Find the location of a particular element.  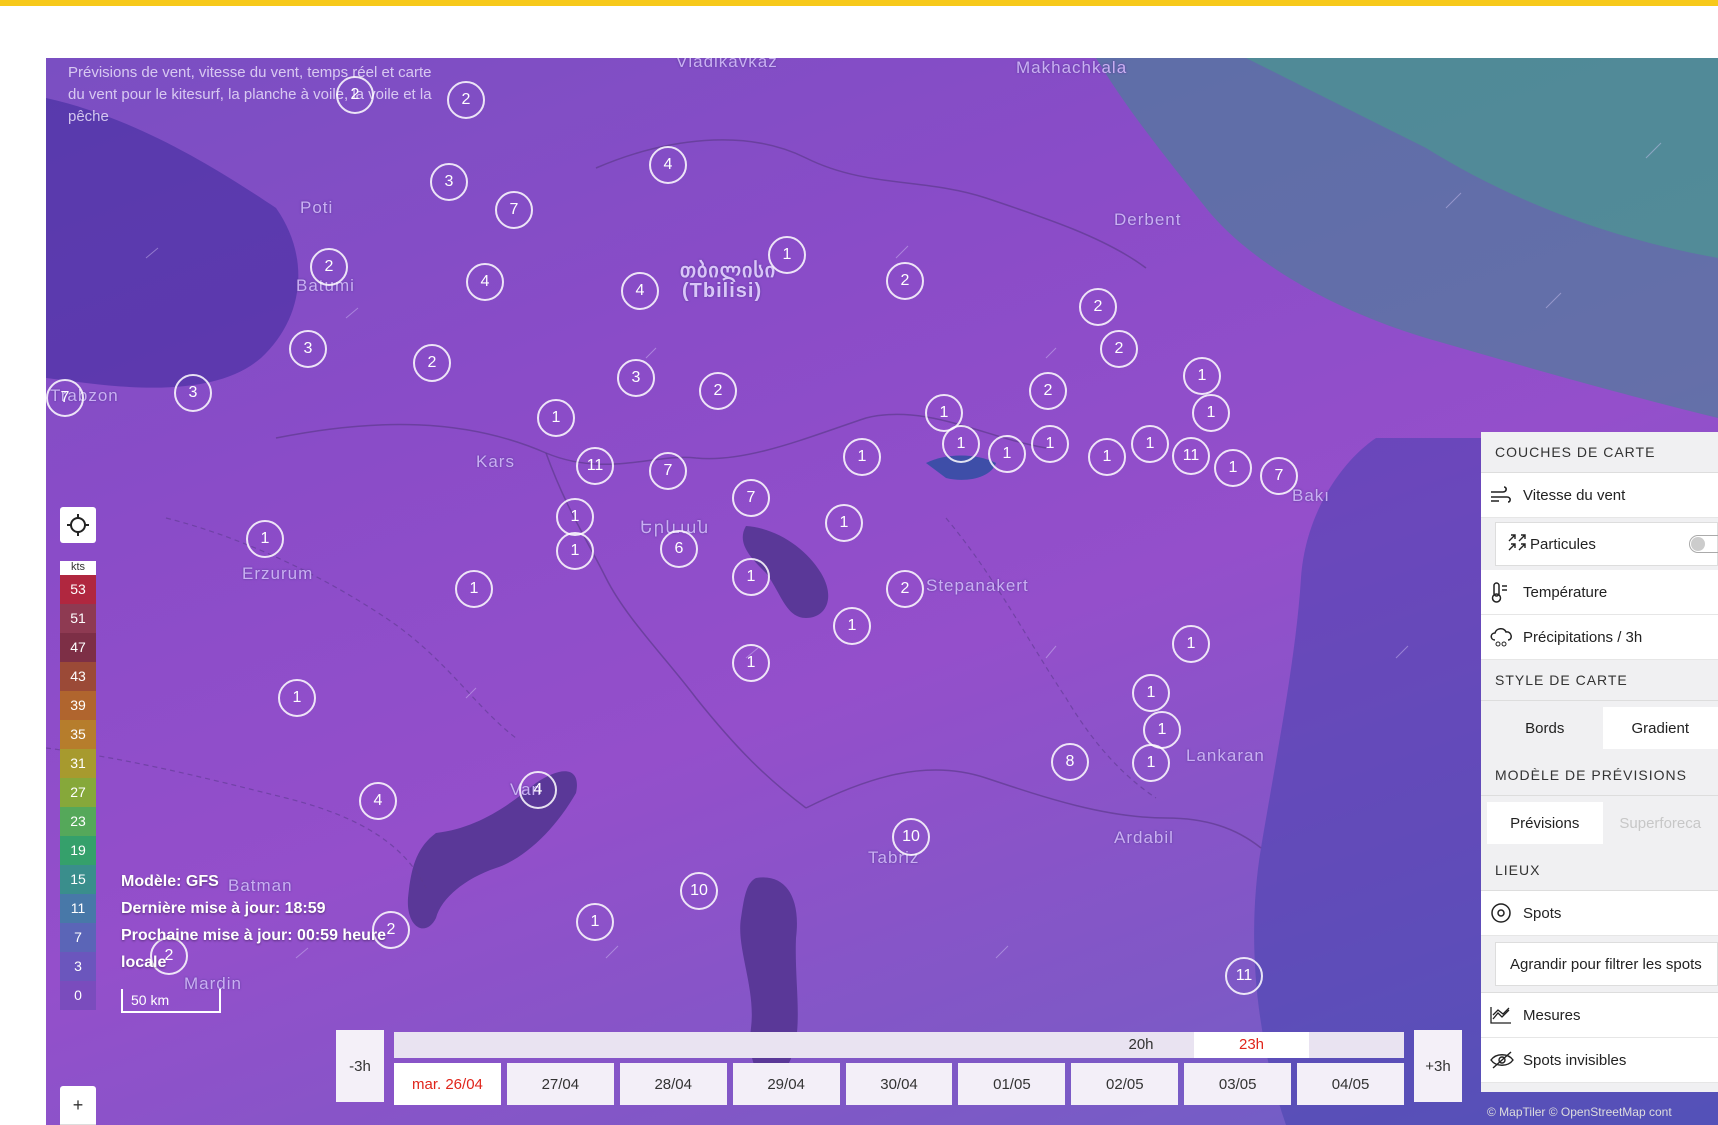

style-option-borders: Bords is located at coordinates (1545, 728).